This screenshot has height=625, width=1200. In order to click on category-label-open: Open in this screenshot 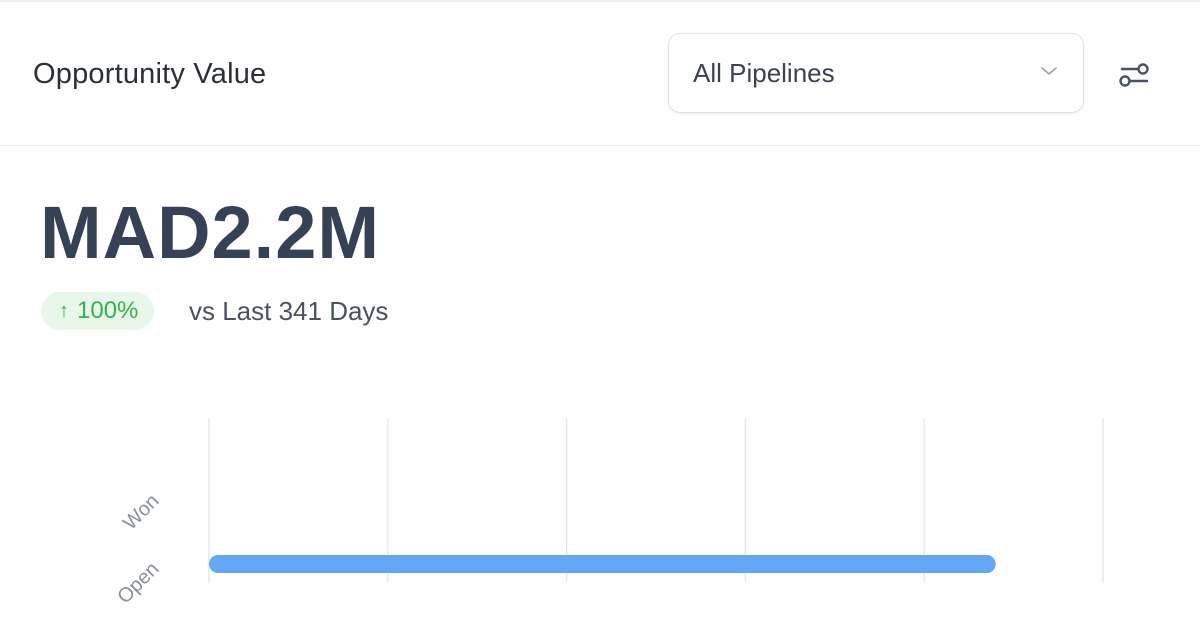, I will do `click(138, 583)`.